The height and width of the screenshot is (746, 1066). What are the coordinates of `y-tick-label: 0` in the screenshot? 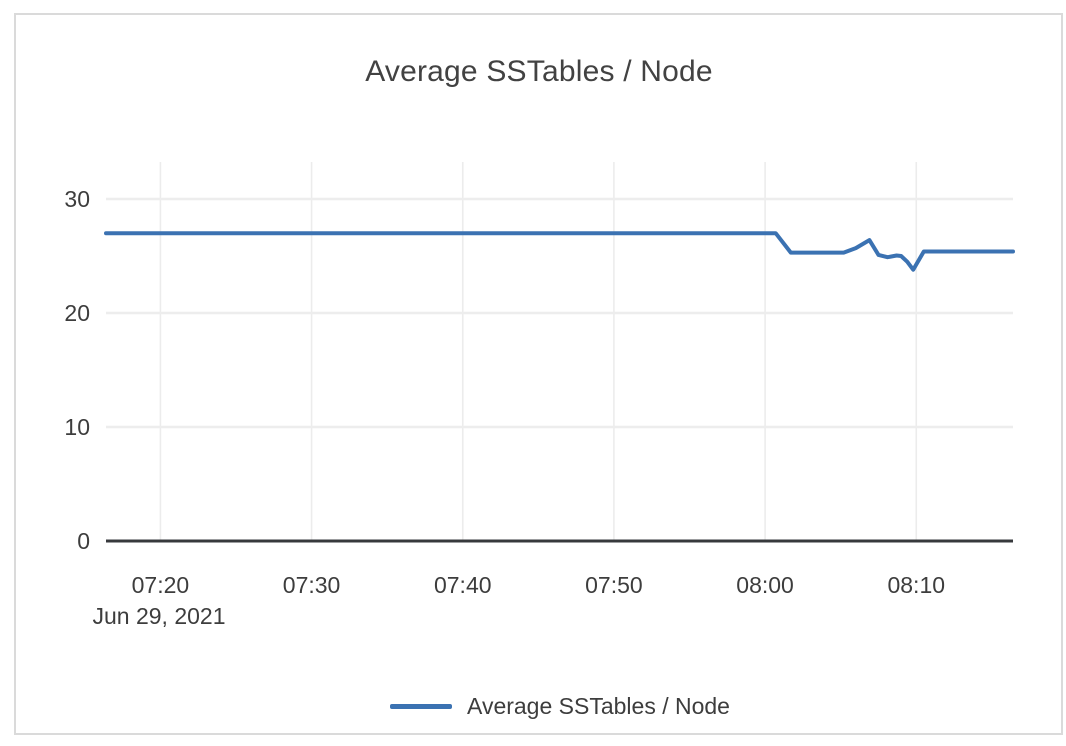 It's located at (83, 541).